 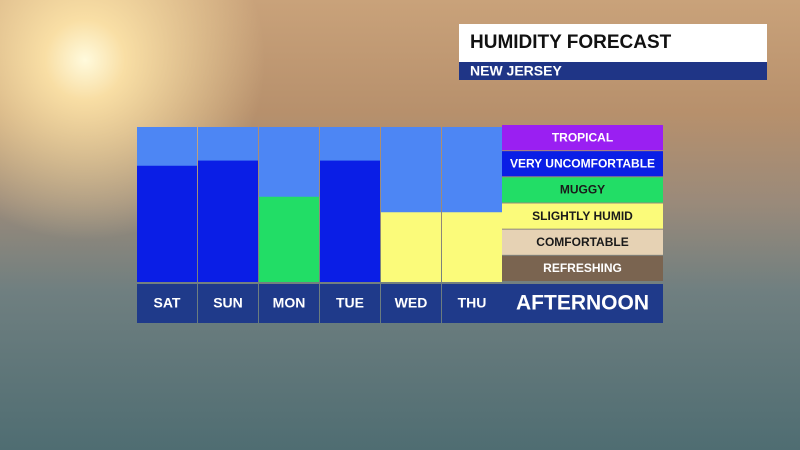 I want to click on legend-label: MUGGY, so click(x=582, y=190).